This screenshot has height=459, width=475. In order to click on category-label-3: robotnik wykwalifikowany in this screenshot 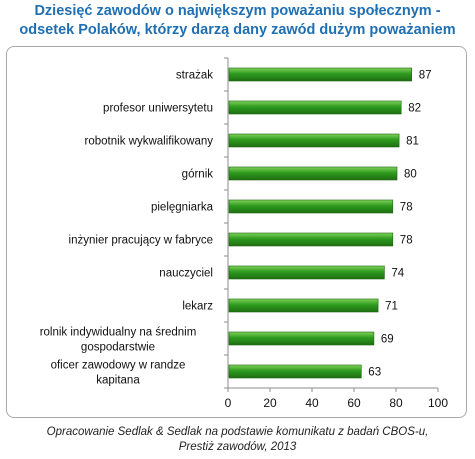, I will do `click(149, 142)`.